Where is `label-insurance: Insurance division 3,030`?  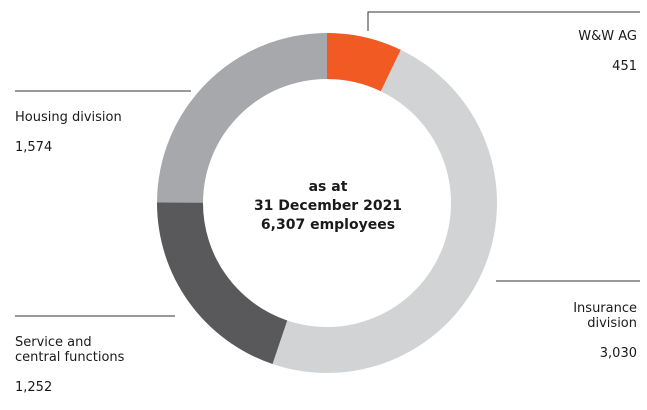
label-insurance: Insurance division 3,030 is located at coordinates (605, 331).